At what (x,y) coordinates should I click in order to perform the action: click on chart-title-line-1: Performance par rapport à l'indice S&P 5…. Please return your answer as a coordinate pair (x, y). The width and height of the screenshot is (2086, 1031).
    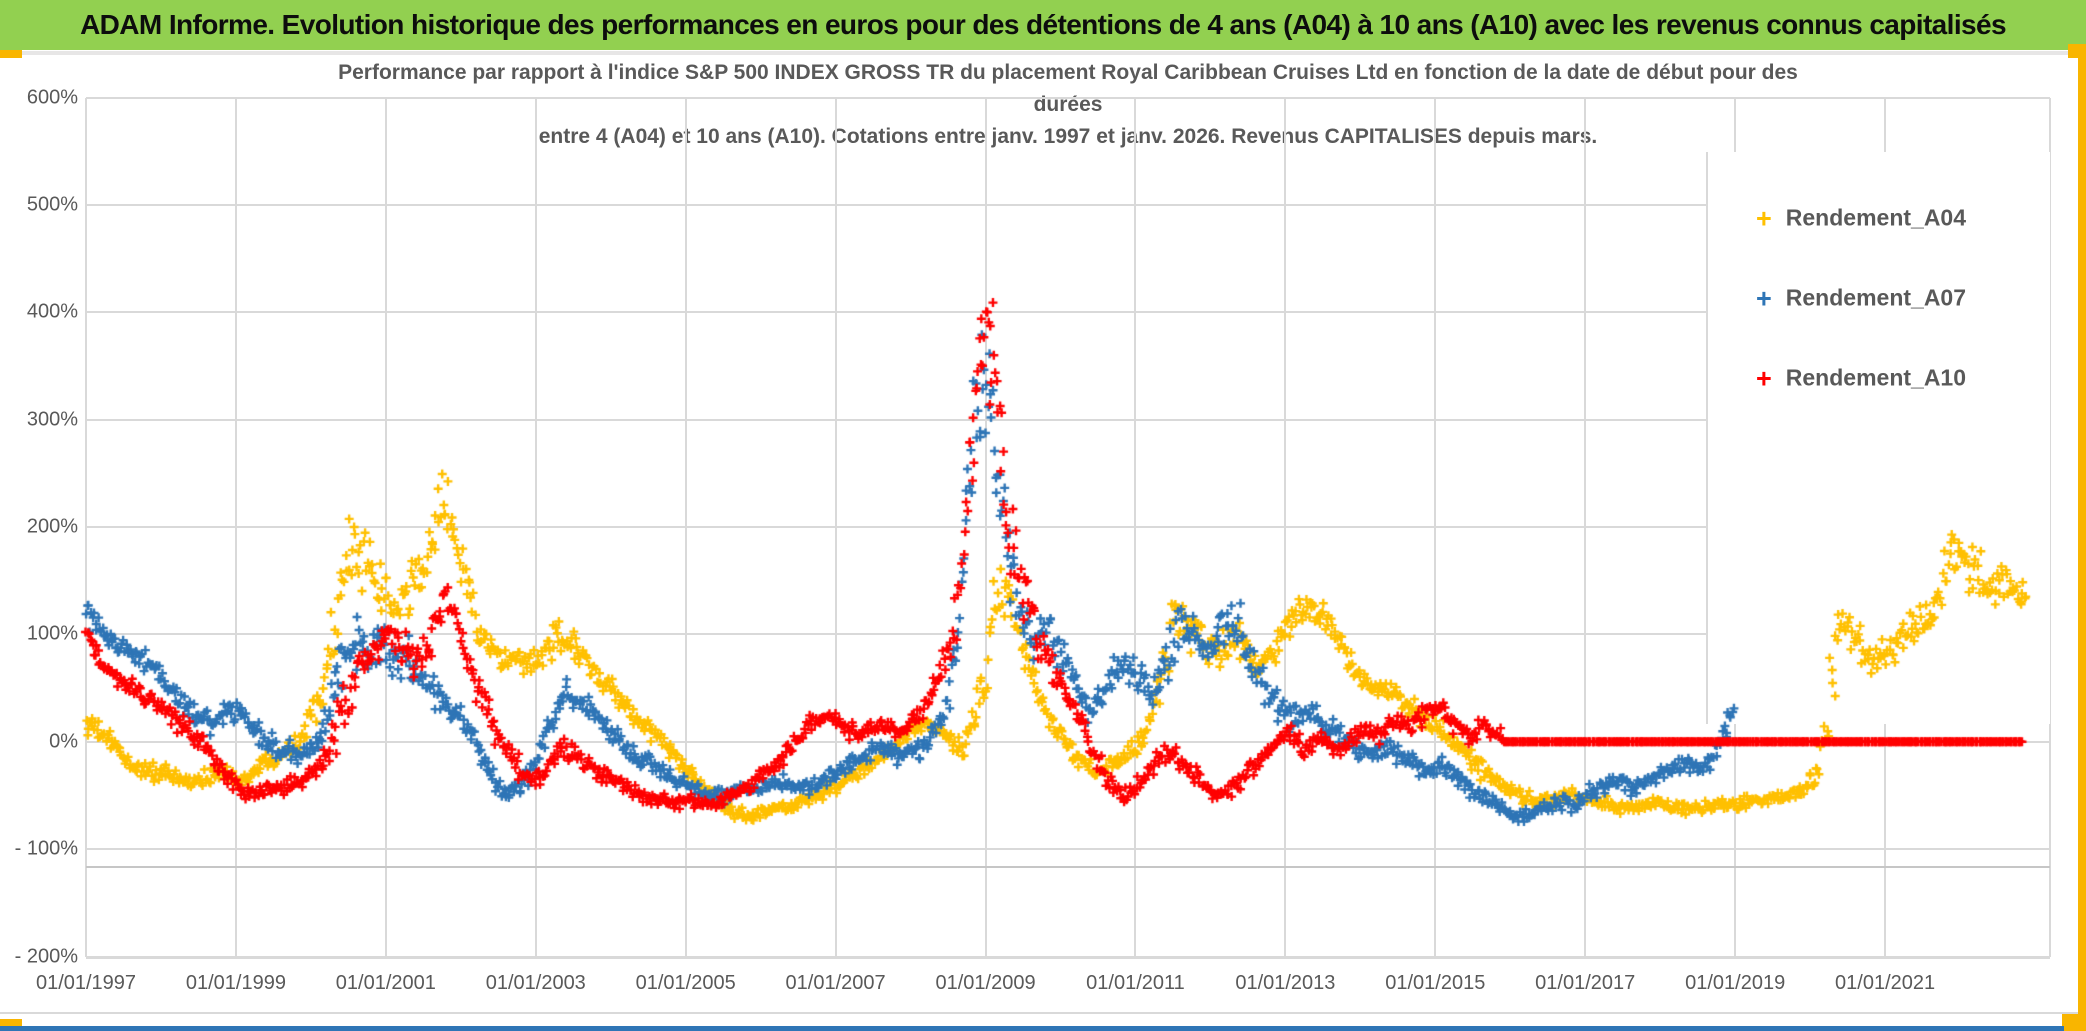
    Looking at the image, I should click on (1068, 72).